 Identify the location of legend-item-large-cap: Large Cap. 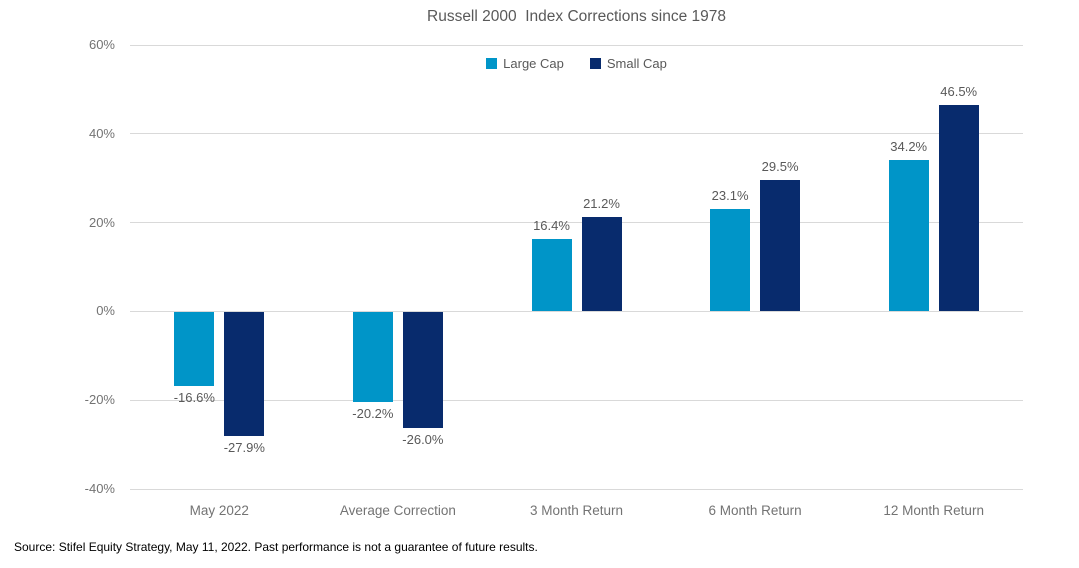
(525, 63).